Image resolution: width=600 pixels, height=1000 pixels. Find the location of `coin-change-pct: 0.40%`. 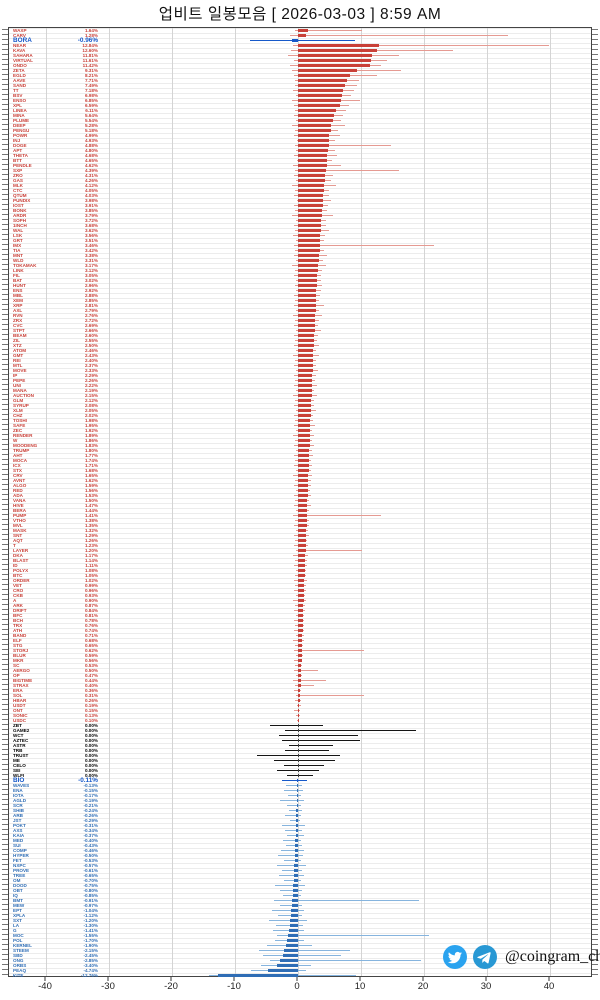

coin-change-pct: 0.40% is located at coordinates (91, 685).